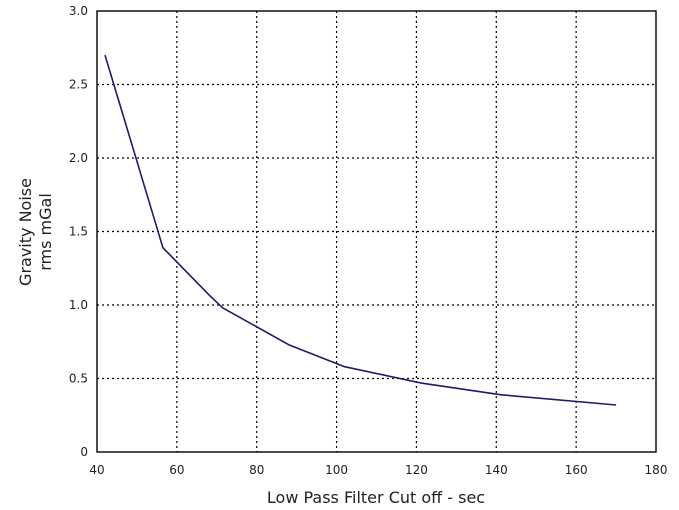  Describe the element at coordinates (84, 452) in the screenshot. I see `y-tick-label: 0` at that location.